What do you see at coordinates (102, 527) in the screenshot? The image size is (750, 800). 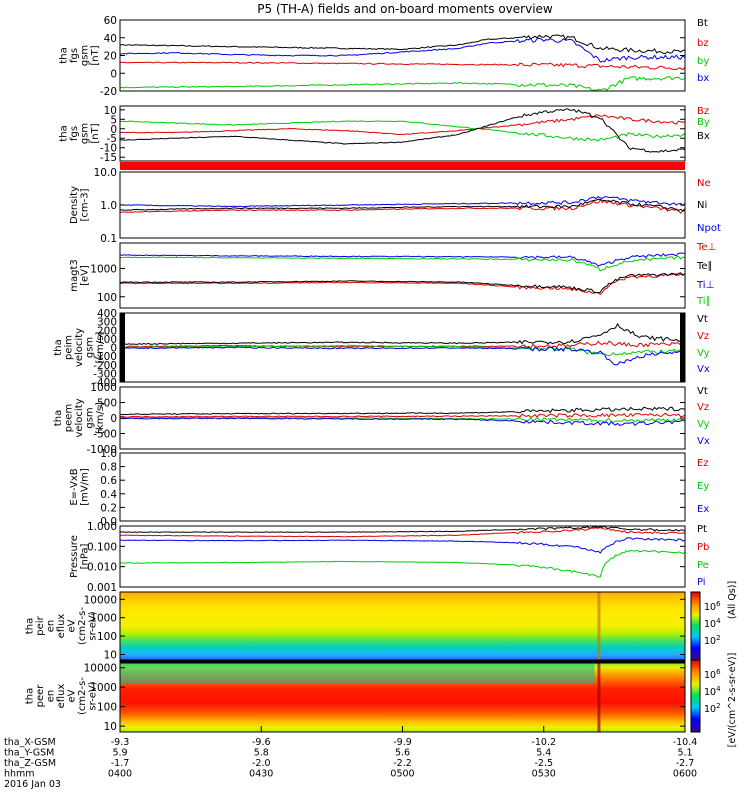 I see `y-tick-label: 1.000` at bounding box center [102, 527].